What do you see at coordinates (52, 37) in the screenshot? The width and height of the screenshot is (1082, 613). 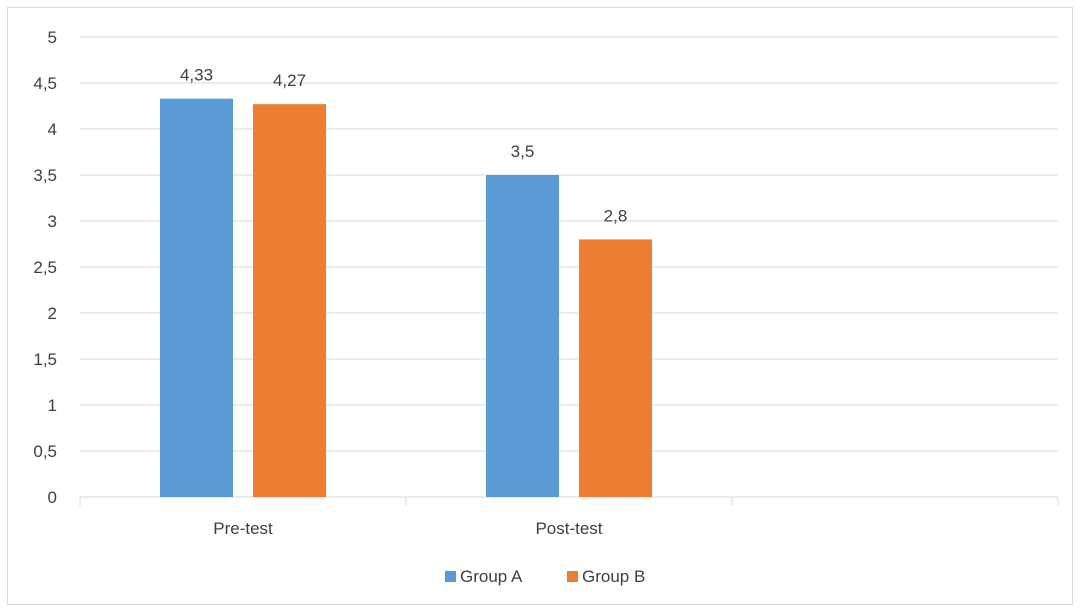 I see `y-tick-label: 5` at bounding box center [52, 37].